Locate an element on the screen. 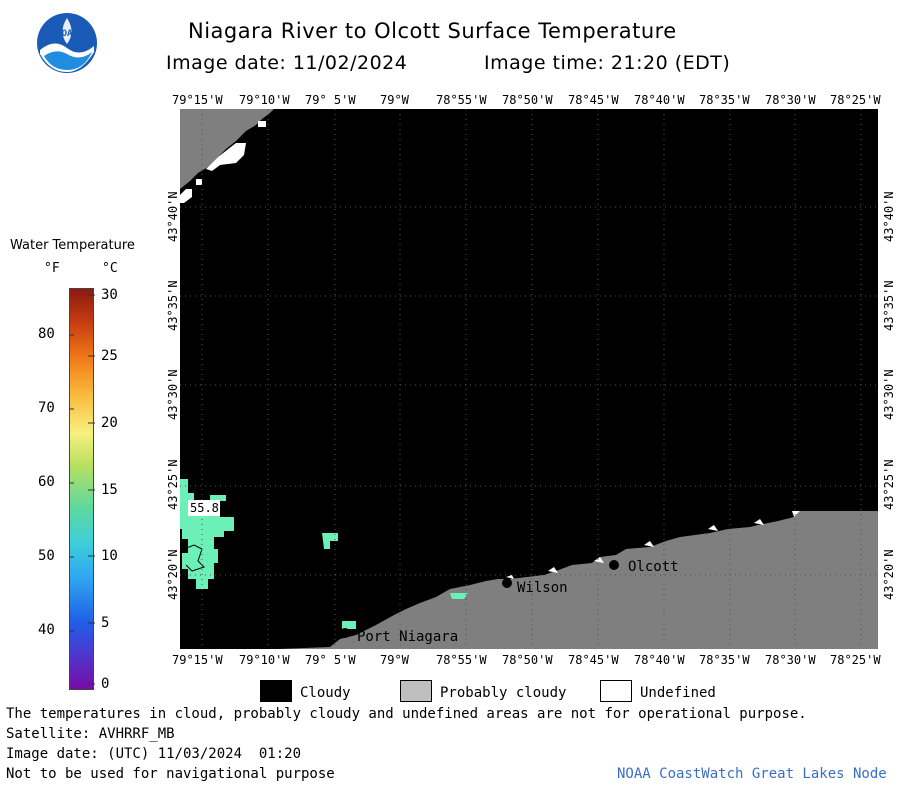 The image size is (916, 790). lon-label-bottom: 78°25'W is located at coordinates (855, 660).